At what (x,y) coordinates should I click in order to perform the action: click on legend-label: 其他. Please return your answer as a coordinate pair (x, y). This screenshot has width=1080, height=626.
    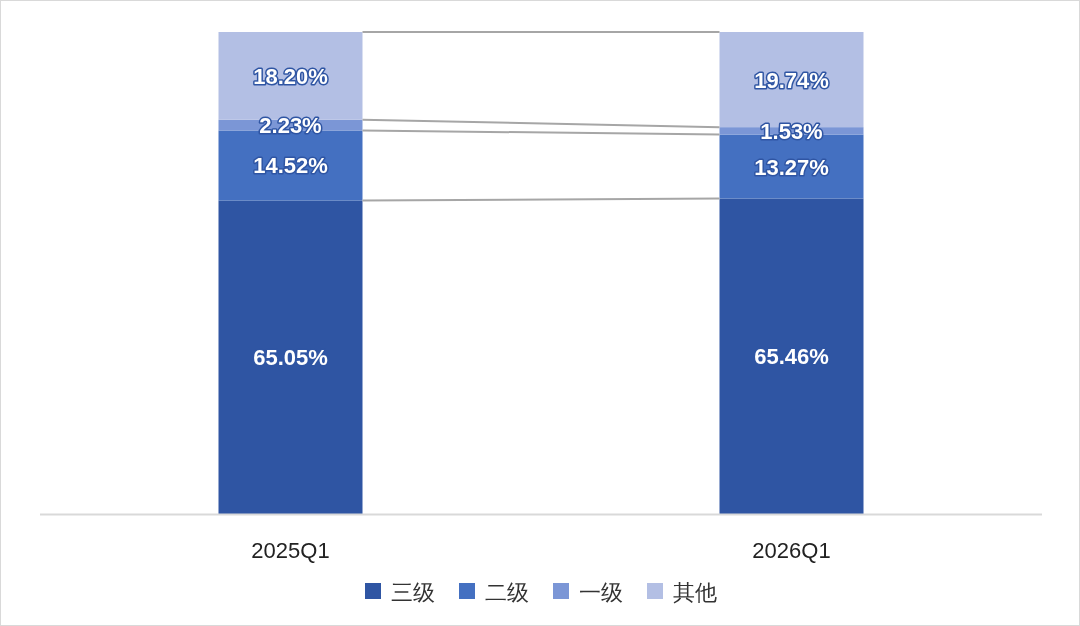
    Looking at the image, I should click on (695, 592).